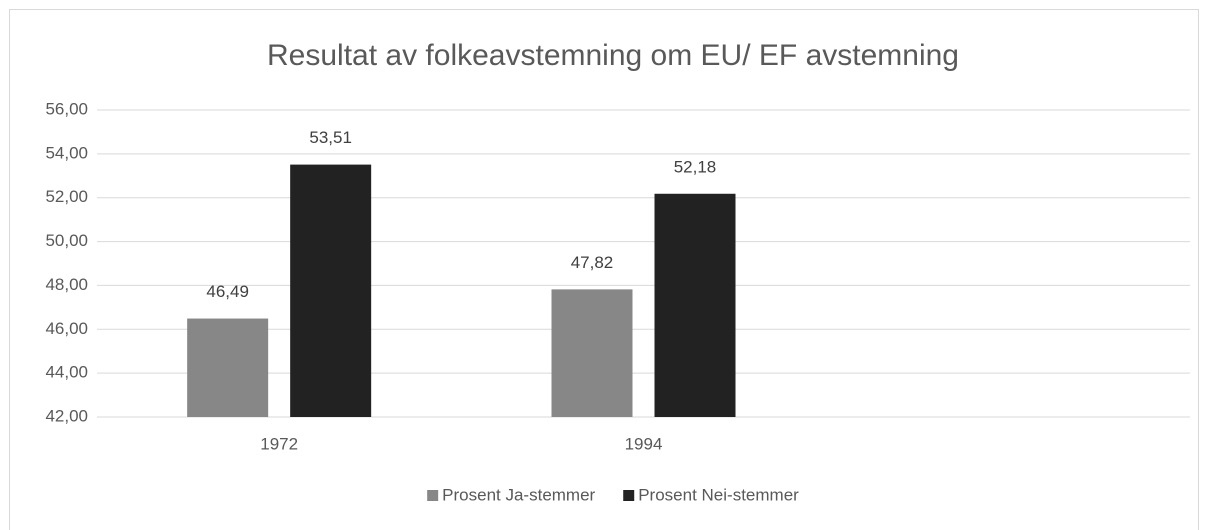  What do you see at coordinates (227, 291) in the screenshot?
I see `value-label: 46,49` at bounding box center [227, 291].